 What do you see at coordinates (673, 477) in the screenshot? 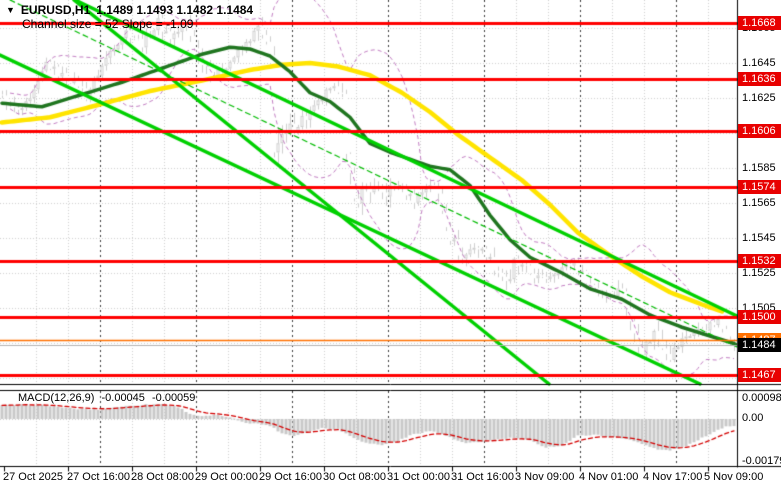
I see `time-axis-label: 4 Nov 17:00` at bounding box center [673, 477].